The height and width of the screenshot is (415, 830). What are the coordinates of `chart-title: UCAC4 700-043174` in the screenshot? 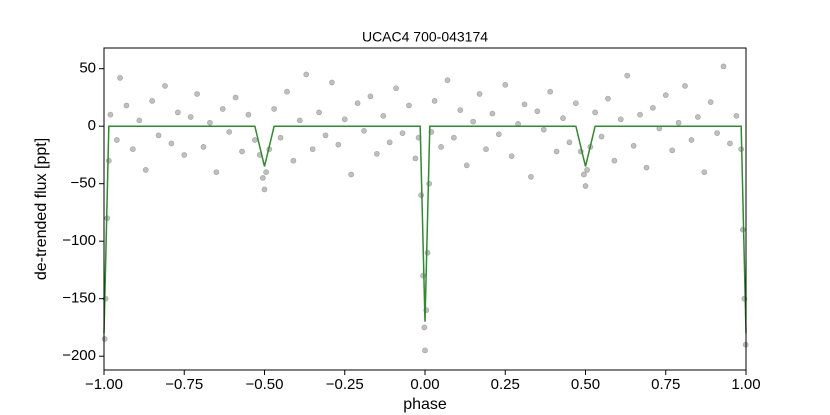 It's located at (425, 37).